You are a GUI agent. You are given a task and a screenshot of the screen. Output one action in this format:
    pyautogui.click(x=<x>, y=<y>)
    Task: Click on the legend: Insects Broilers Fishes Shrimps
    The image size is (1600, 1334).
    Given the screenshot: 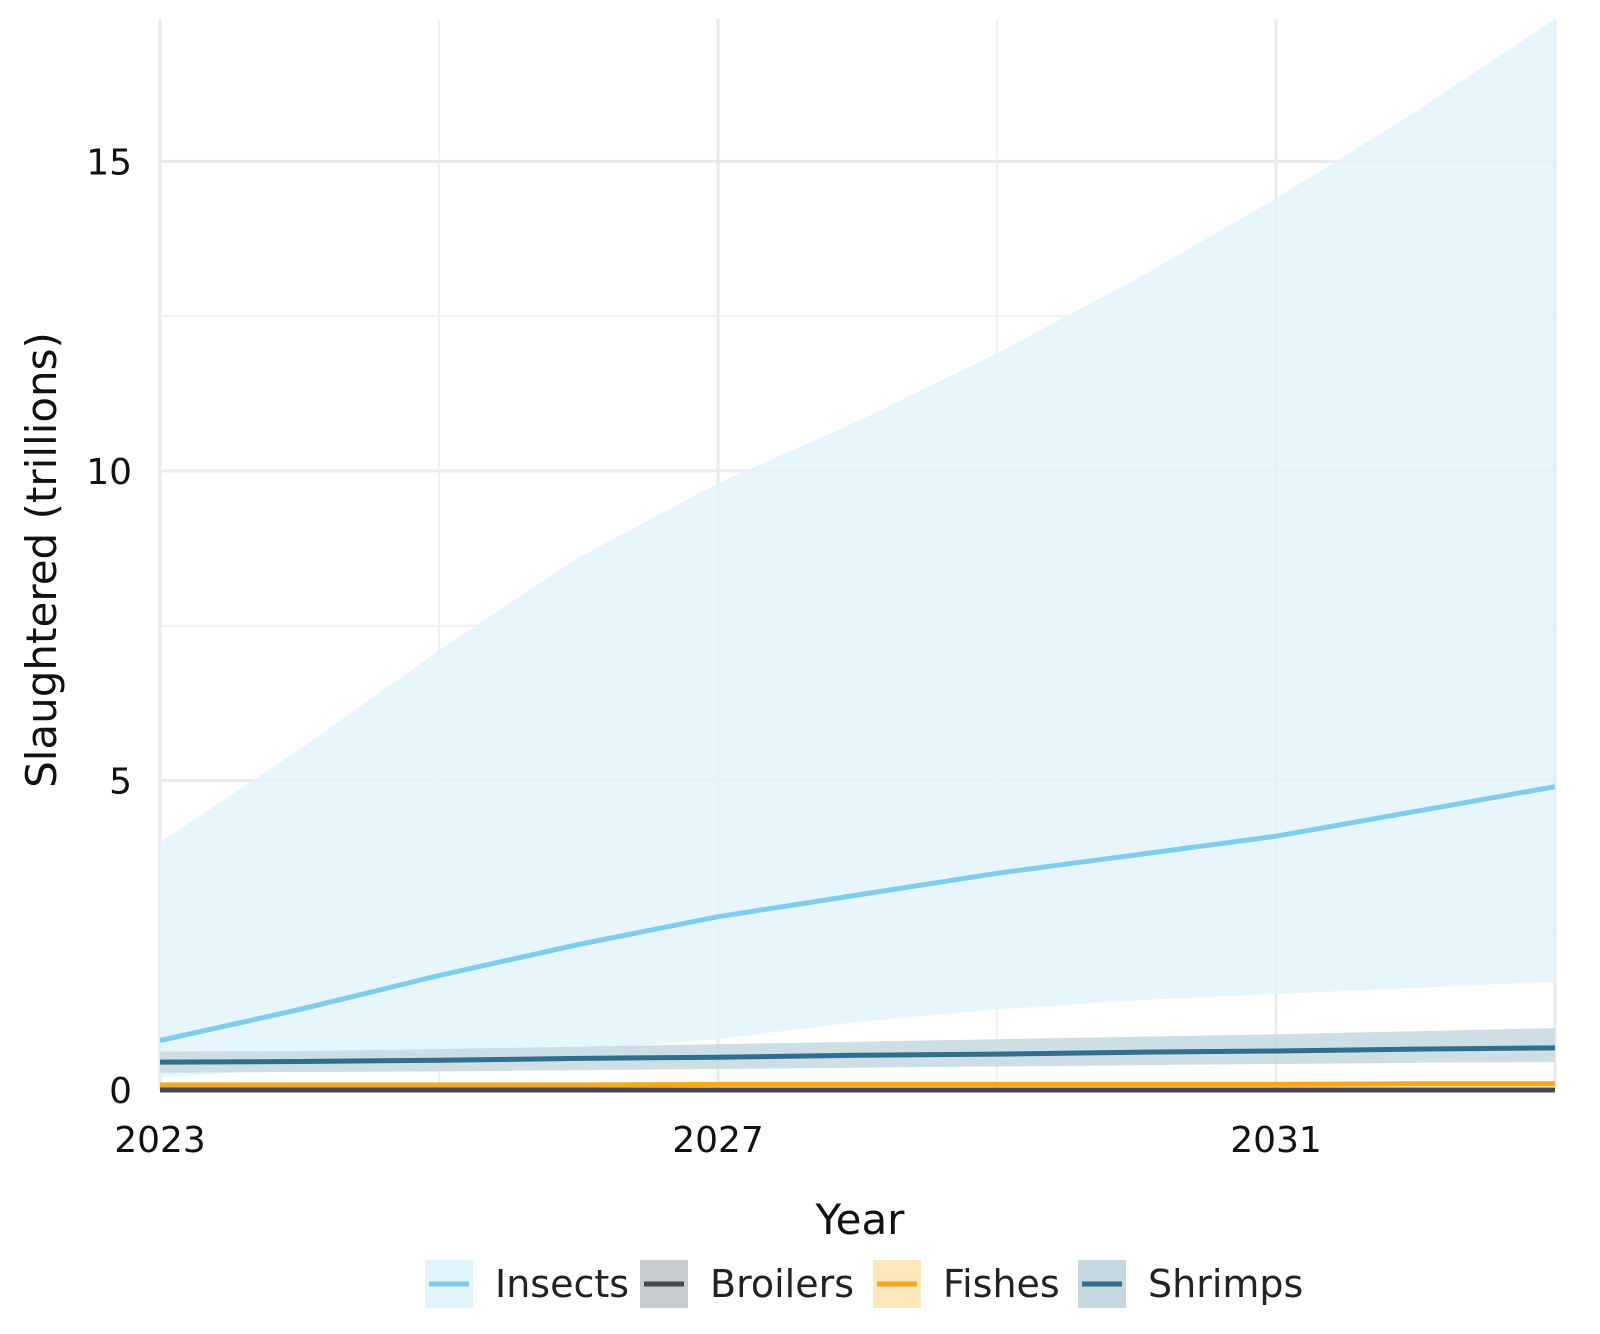 What is the action you would take?
    pyautogui.click(x=864, y=1284)
    